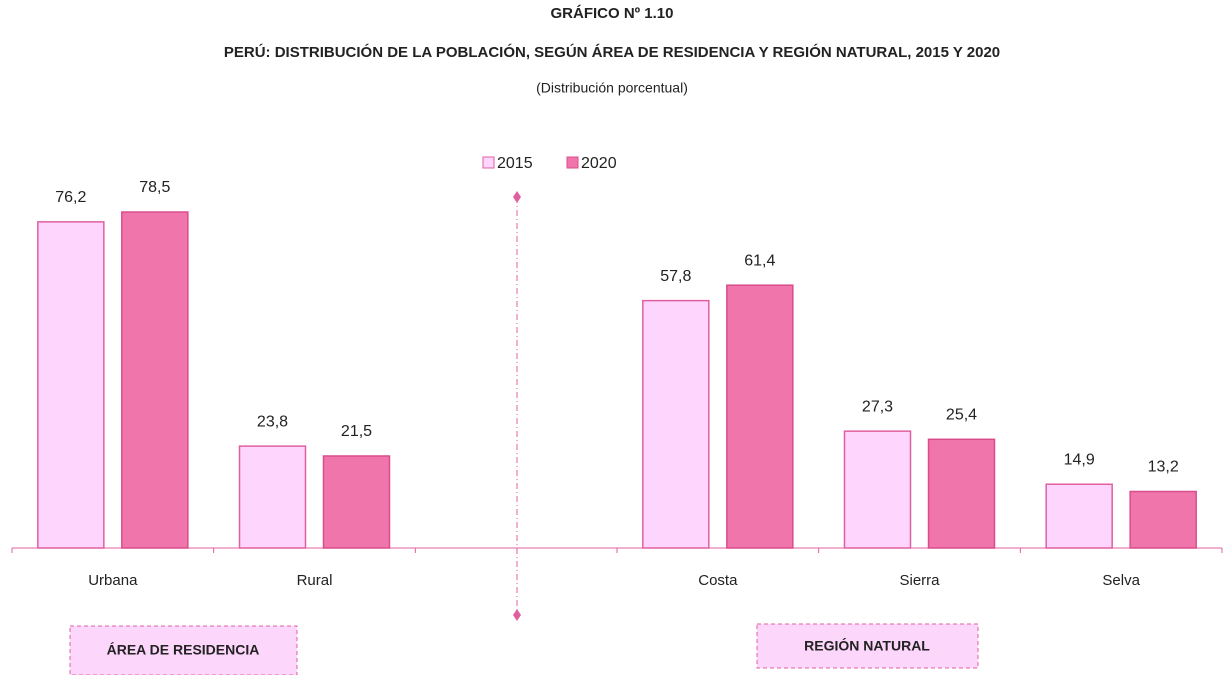 Image resolution: width=1225 pixels, height=680 pixels. I want to click on value-label: 76,2, so click(70, 197).